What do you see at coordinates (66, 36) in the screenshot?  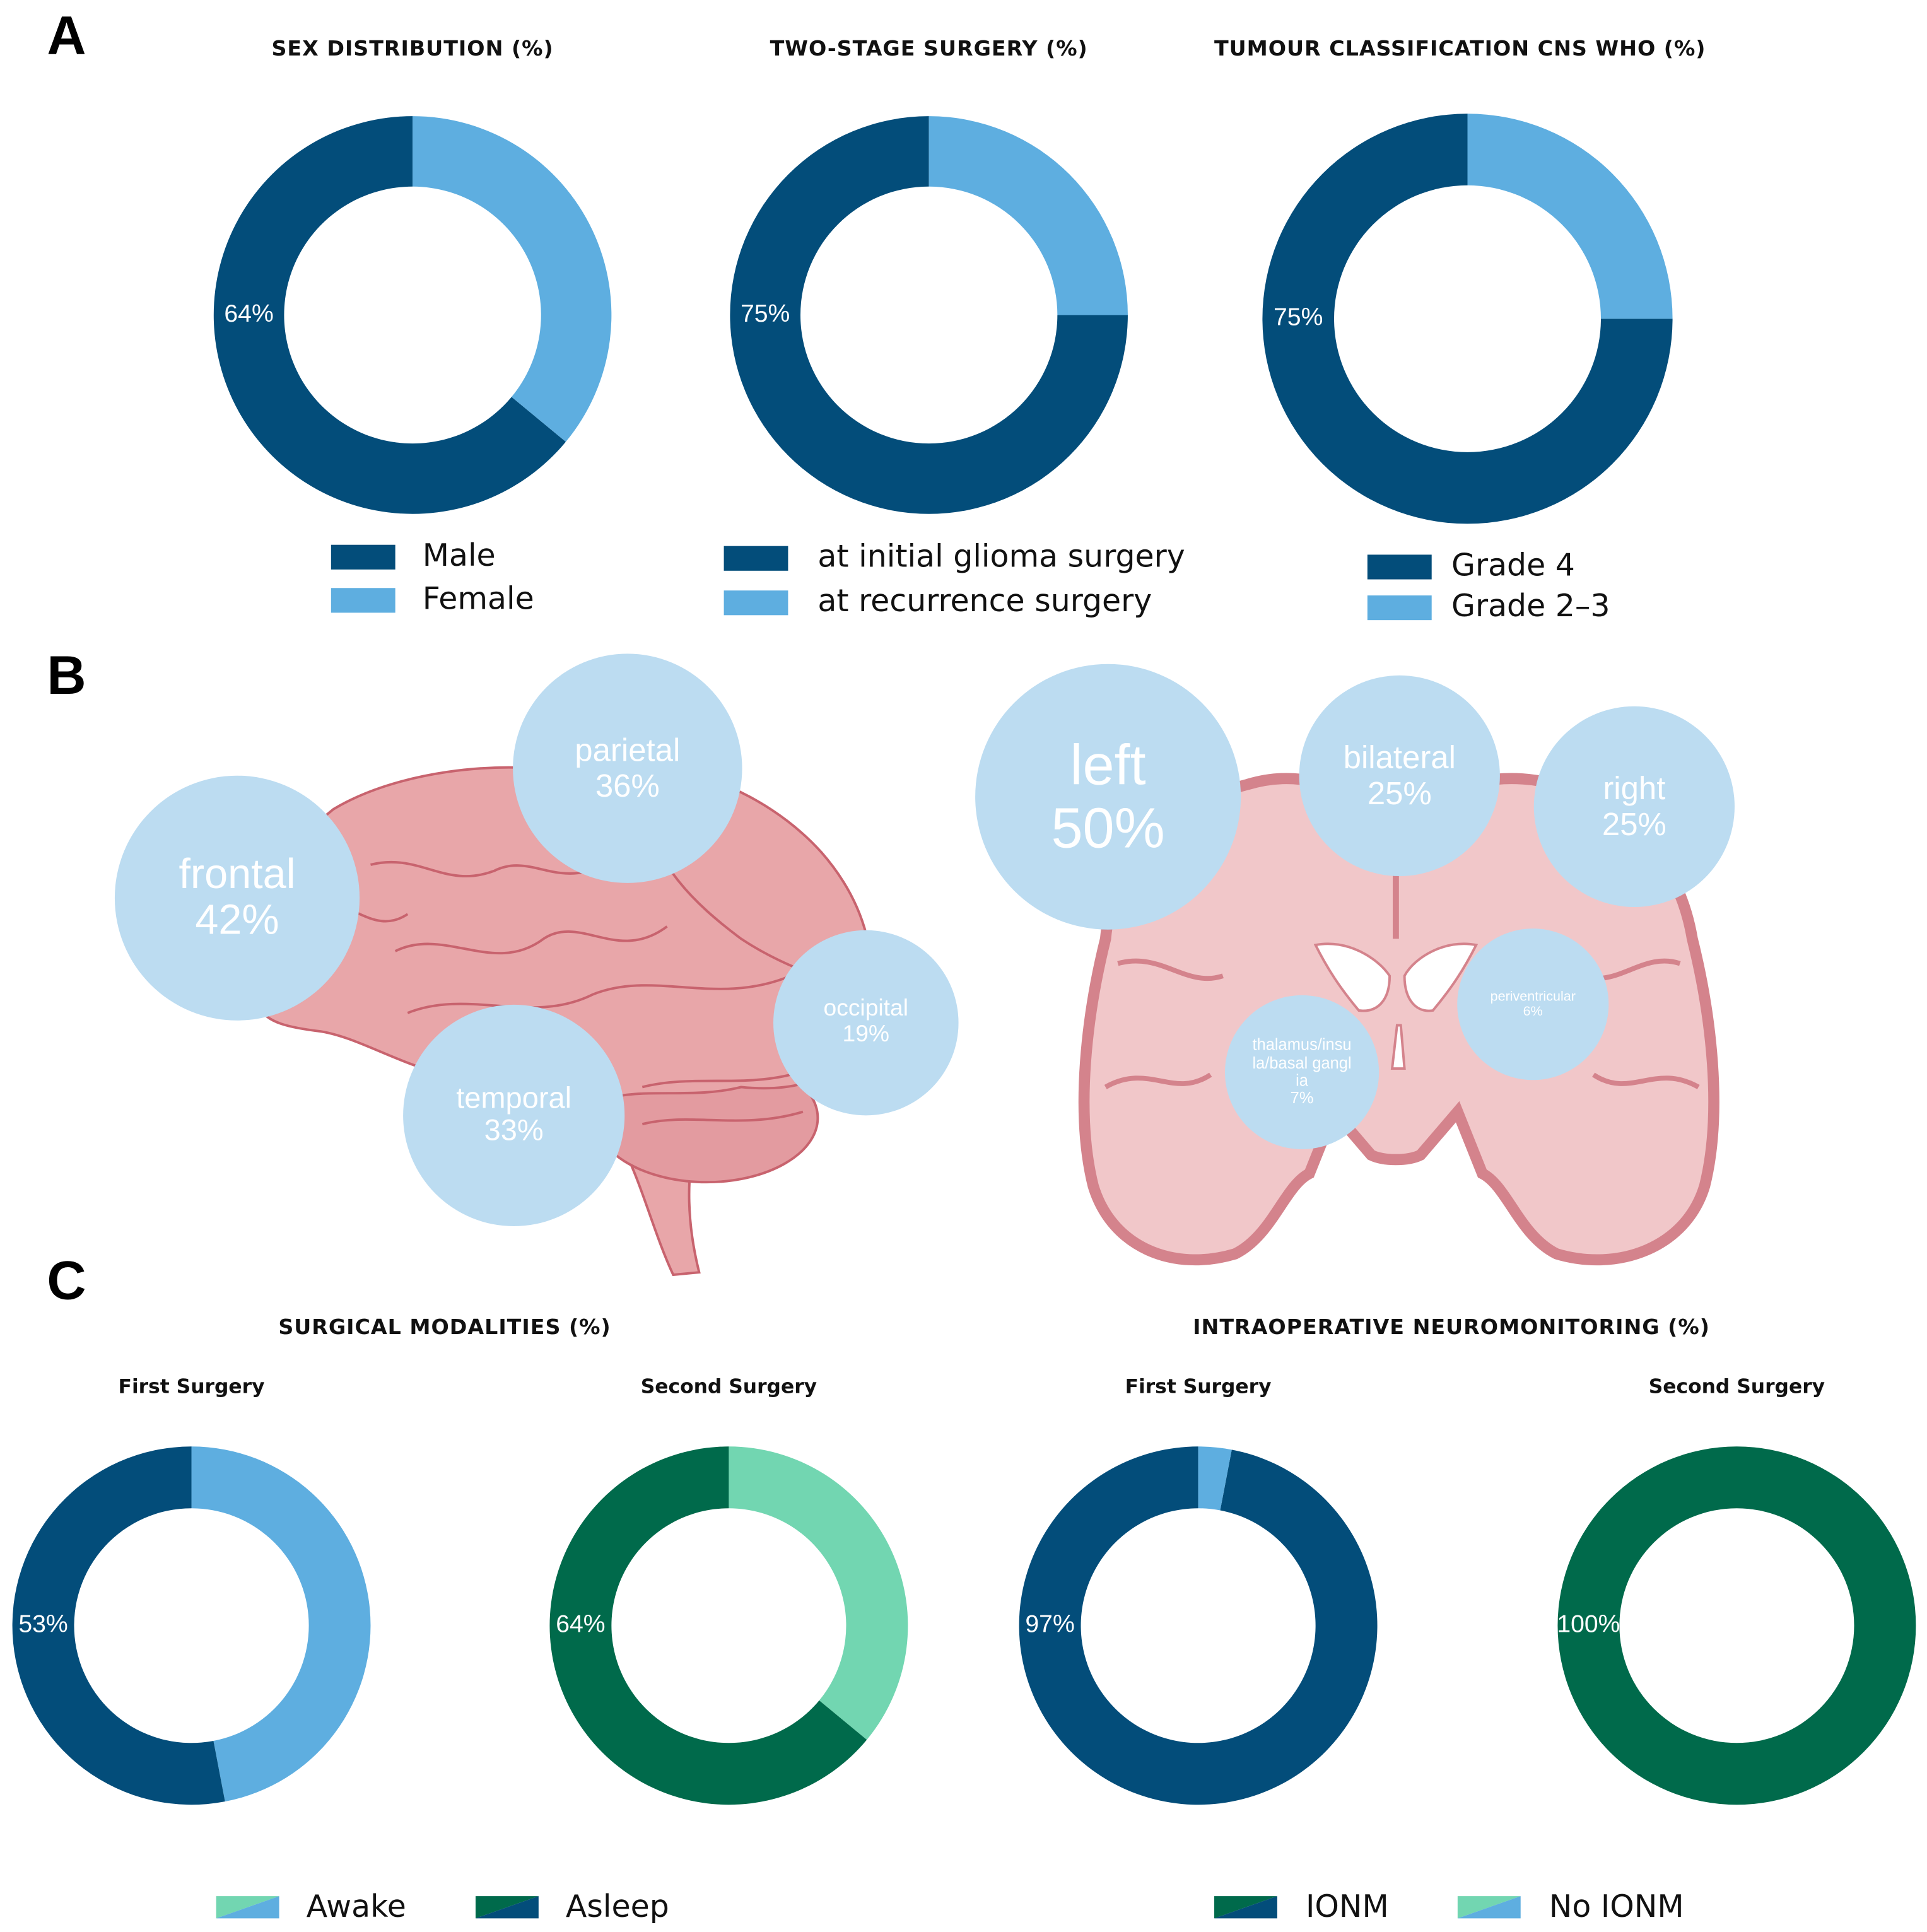 I see `panel-label: A` at bounding box center [66, 36].